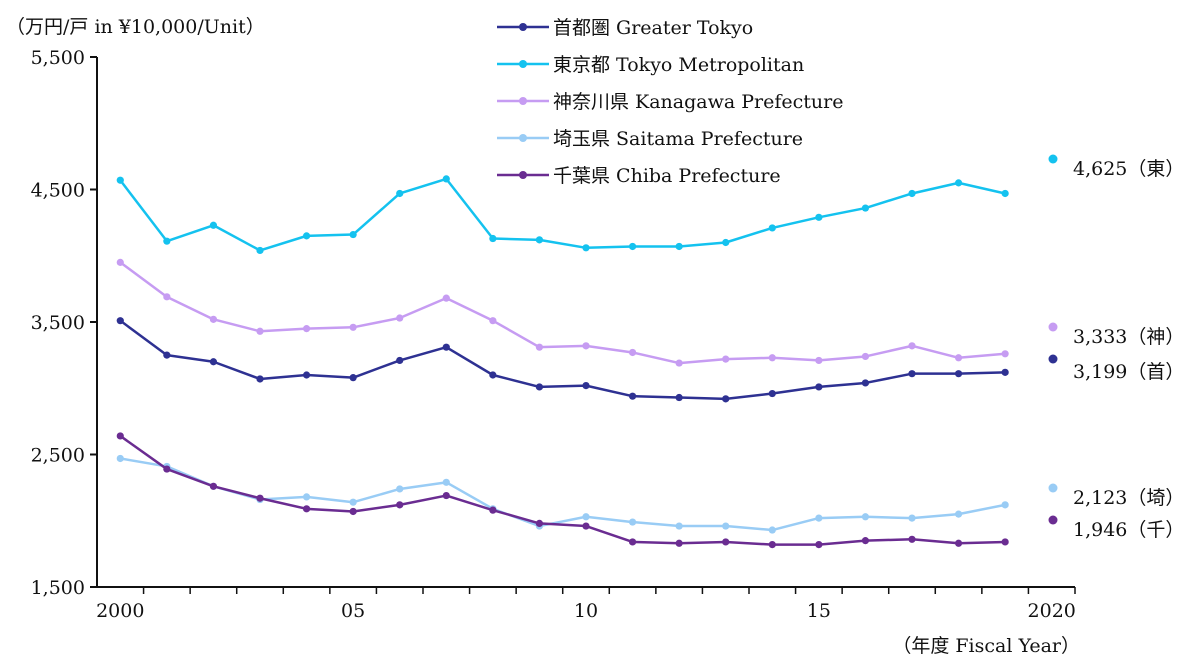 This screenshot has width=1185, height=658. Describe the element at coordinates (678, 65) in the screenshot. I see `legend-label: 東京都 Tokyo Metropolitan` at that location.